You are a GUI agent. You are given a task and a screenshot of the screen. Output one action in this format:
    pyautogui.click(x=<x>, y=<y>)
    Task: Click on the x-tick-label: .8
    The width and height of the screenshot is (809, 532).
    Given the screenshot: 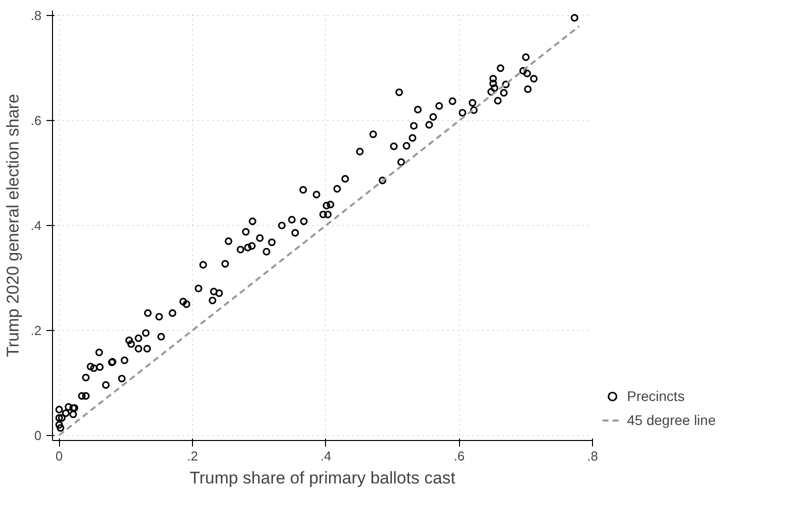 What is the action you would take?
    pyautogui.click(x=592, y=456)
    